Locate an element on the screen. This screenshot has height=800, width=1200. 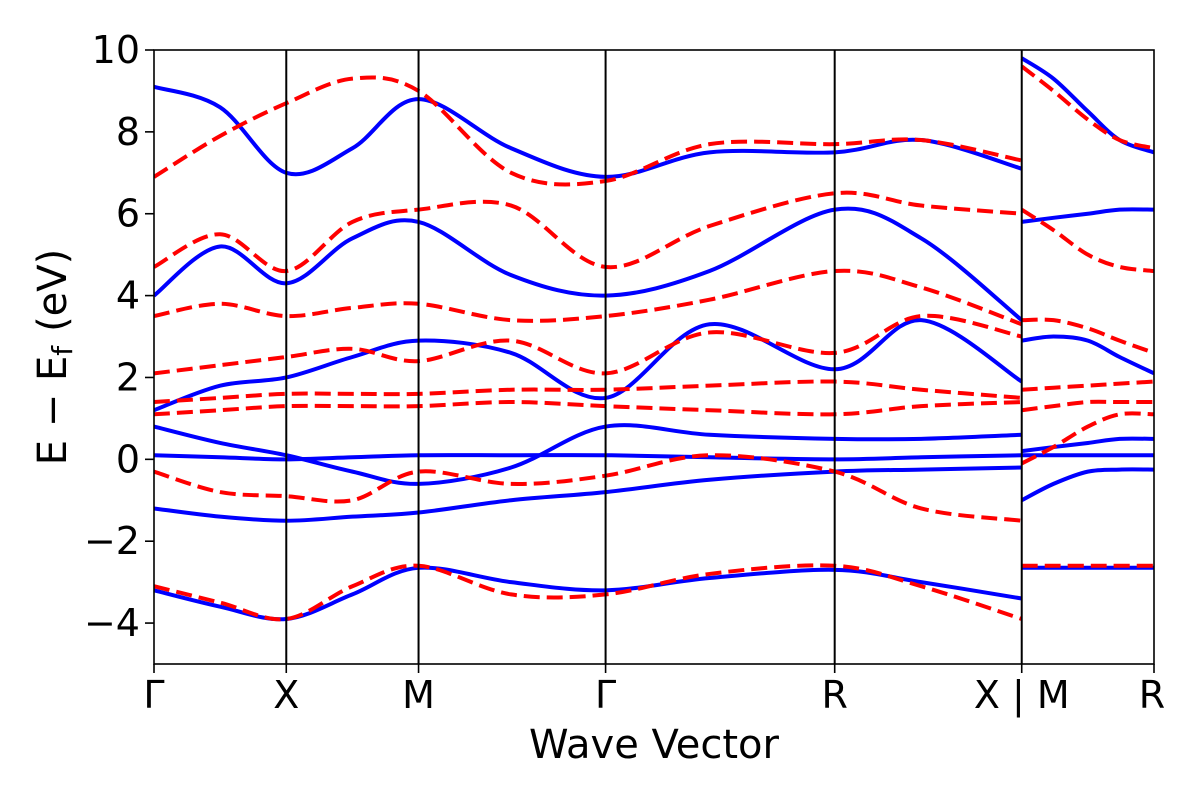
x-axis: Γ X M Γ R X | M R is located at coordinates (654, 691).